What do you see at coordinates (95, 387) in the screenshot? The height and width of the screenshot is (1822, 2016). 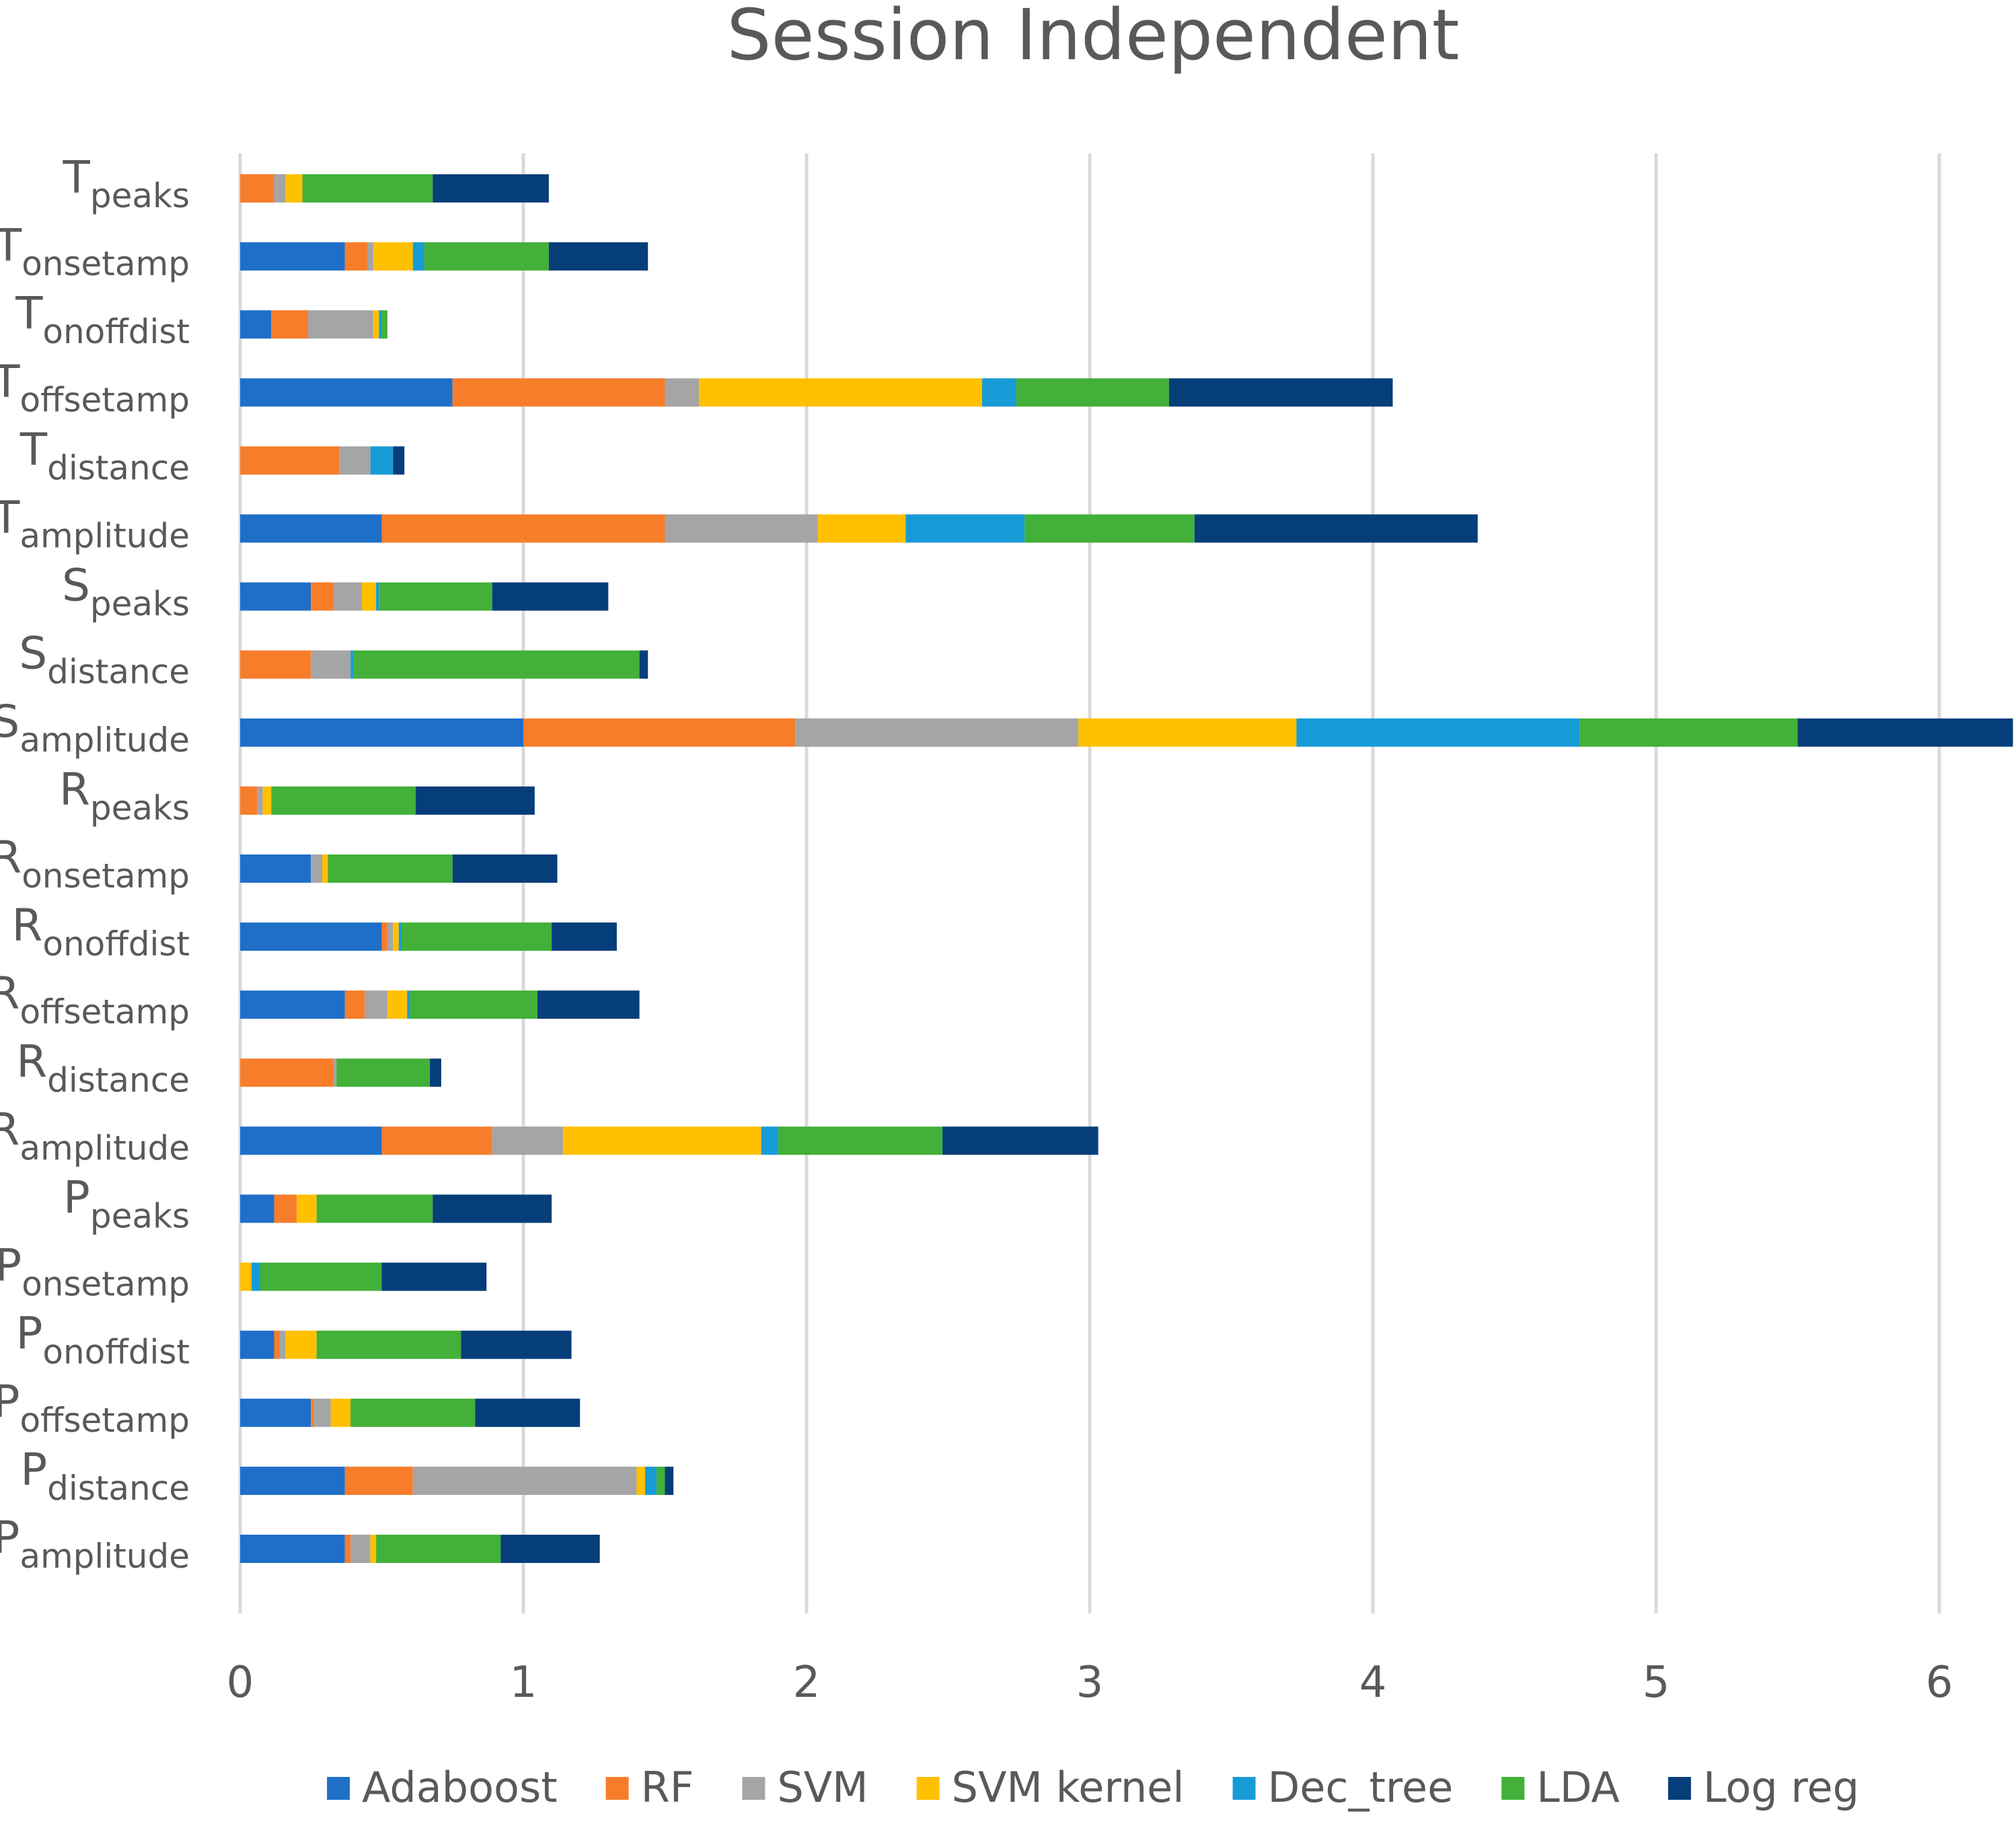 I see `category-label: Toffsetamp` at bounding box center [95, 387].